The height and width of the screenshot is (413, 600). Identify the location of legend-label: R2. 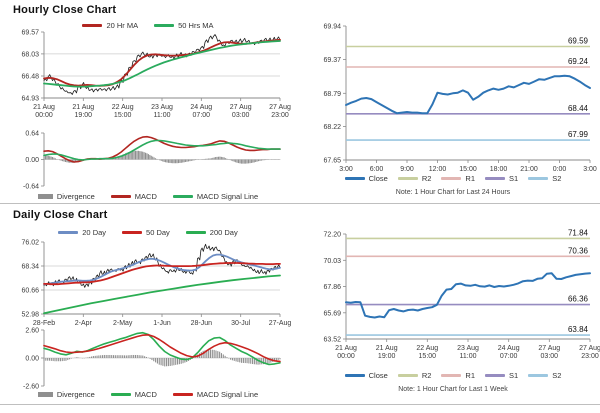
(426, 375).